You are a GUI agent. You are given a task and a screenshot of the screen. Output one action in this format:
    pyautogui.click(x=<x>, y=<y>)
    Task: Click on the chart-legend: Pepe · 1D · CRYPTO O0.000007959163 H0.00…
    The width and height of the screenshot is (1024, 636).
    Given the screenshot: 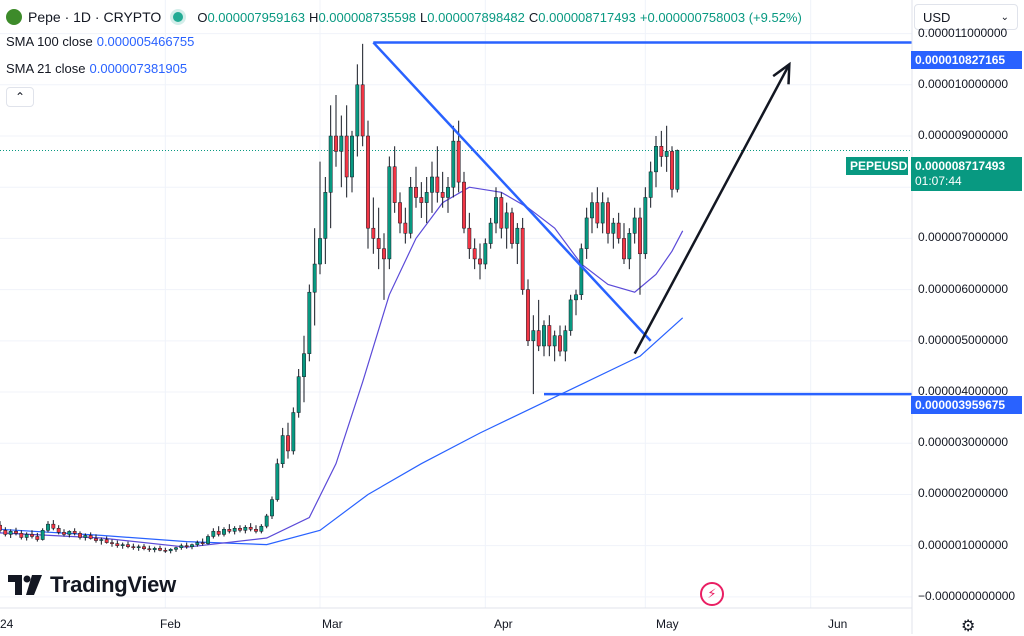 What is the action you would take?
    pyautogui.click(x=406, y=17)
    